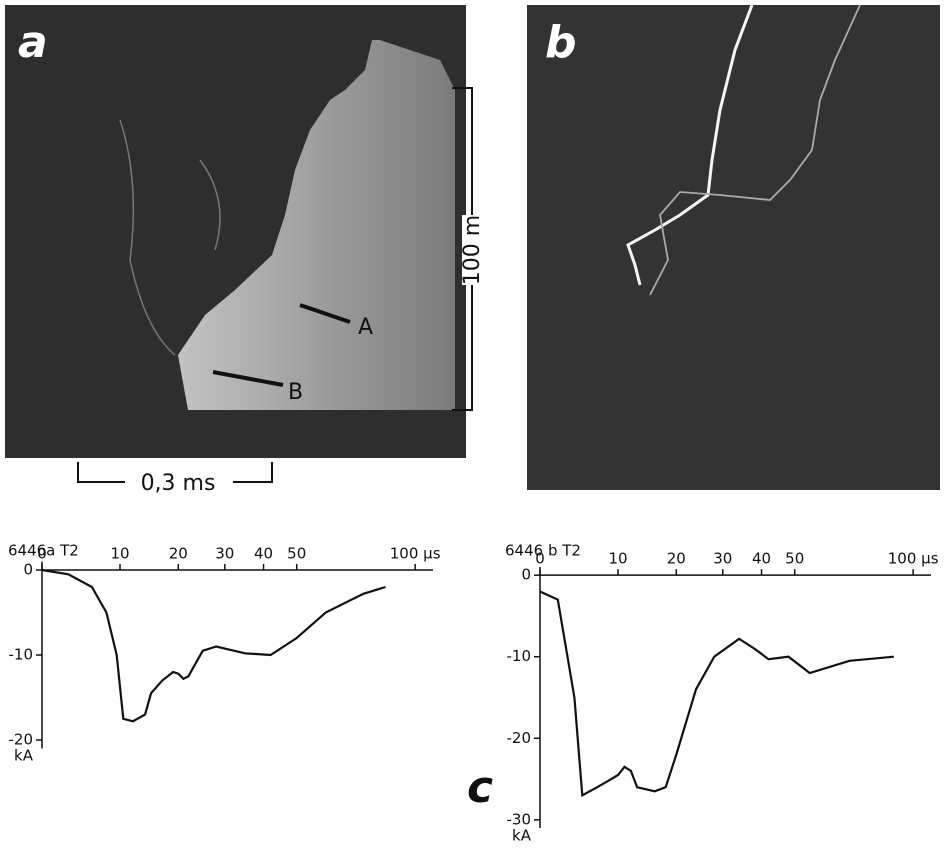 This screenshot has height=848, width=944. I want to click on annotation: A, so click(365, 327).